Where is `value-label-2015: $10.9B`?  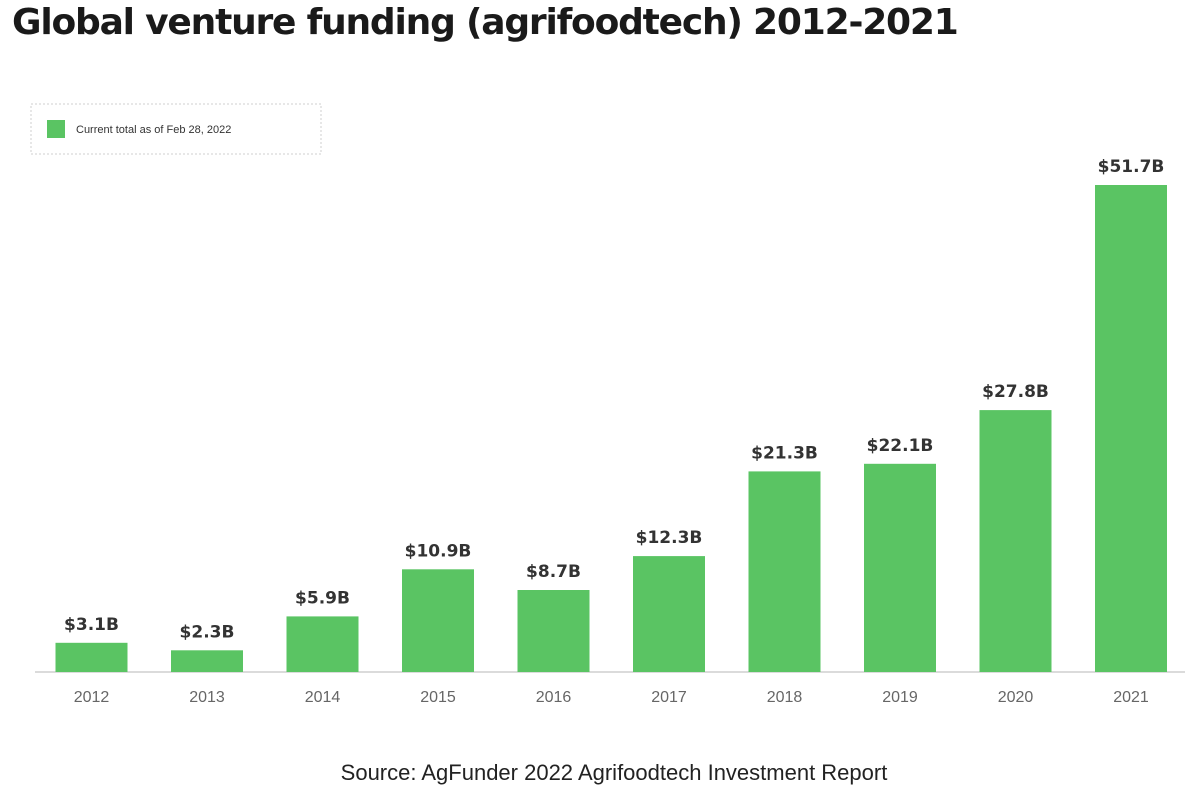 value-label-2015: $10.9B is located at coordinates (438, 551).